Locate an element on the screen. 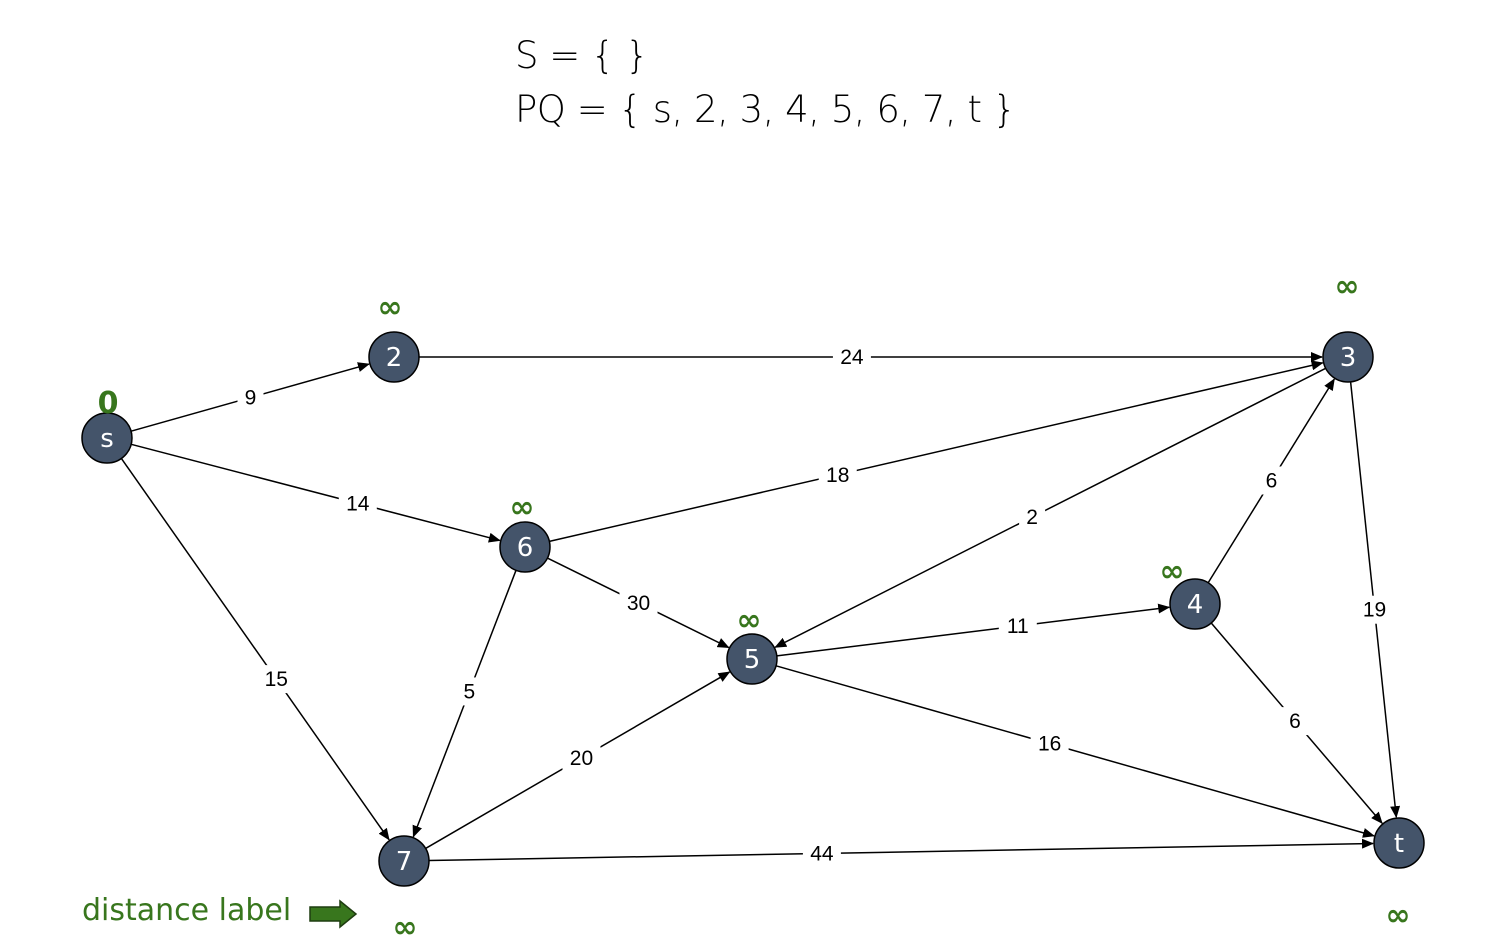  edge-6-5: 30 is located at coordinates (638, 603).